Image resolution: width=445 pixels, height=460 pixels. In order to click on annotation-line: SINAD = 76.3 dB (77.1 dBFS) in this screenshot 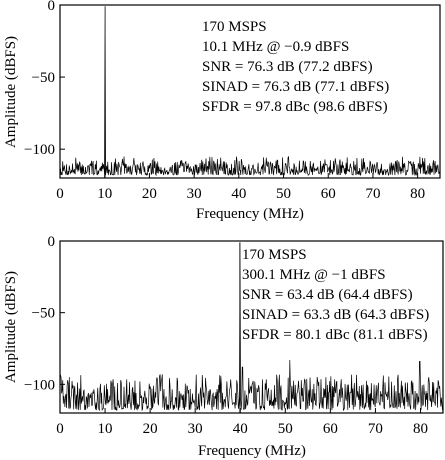, I will do `click(295, 87)`.